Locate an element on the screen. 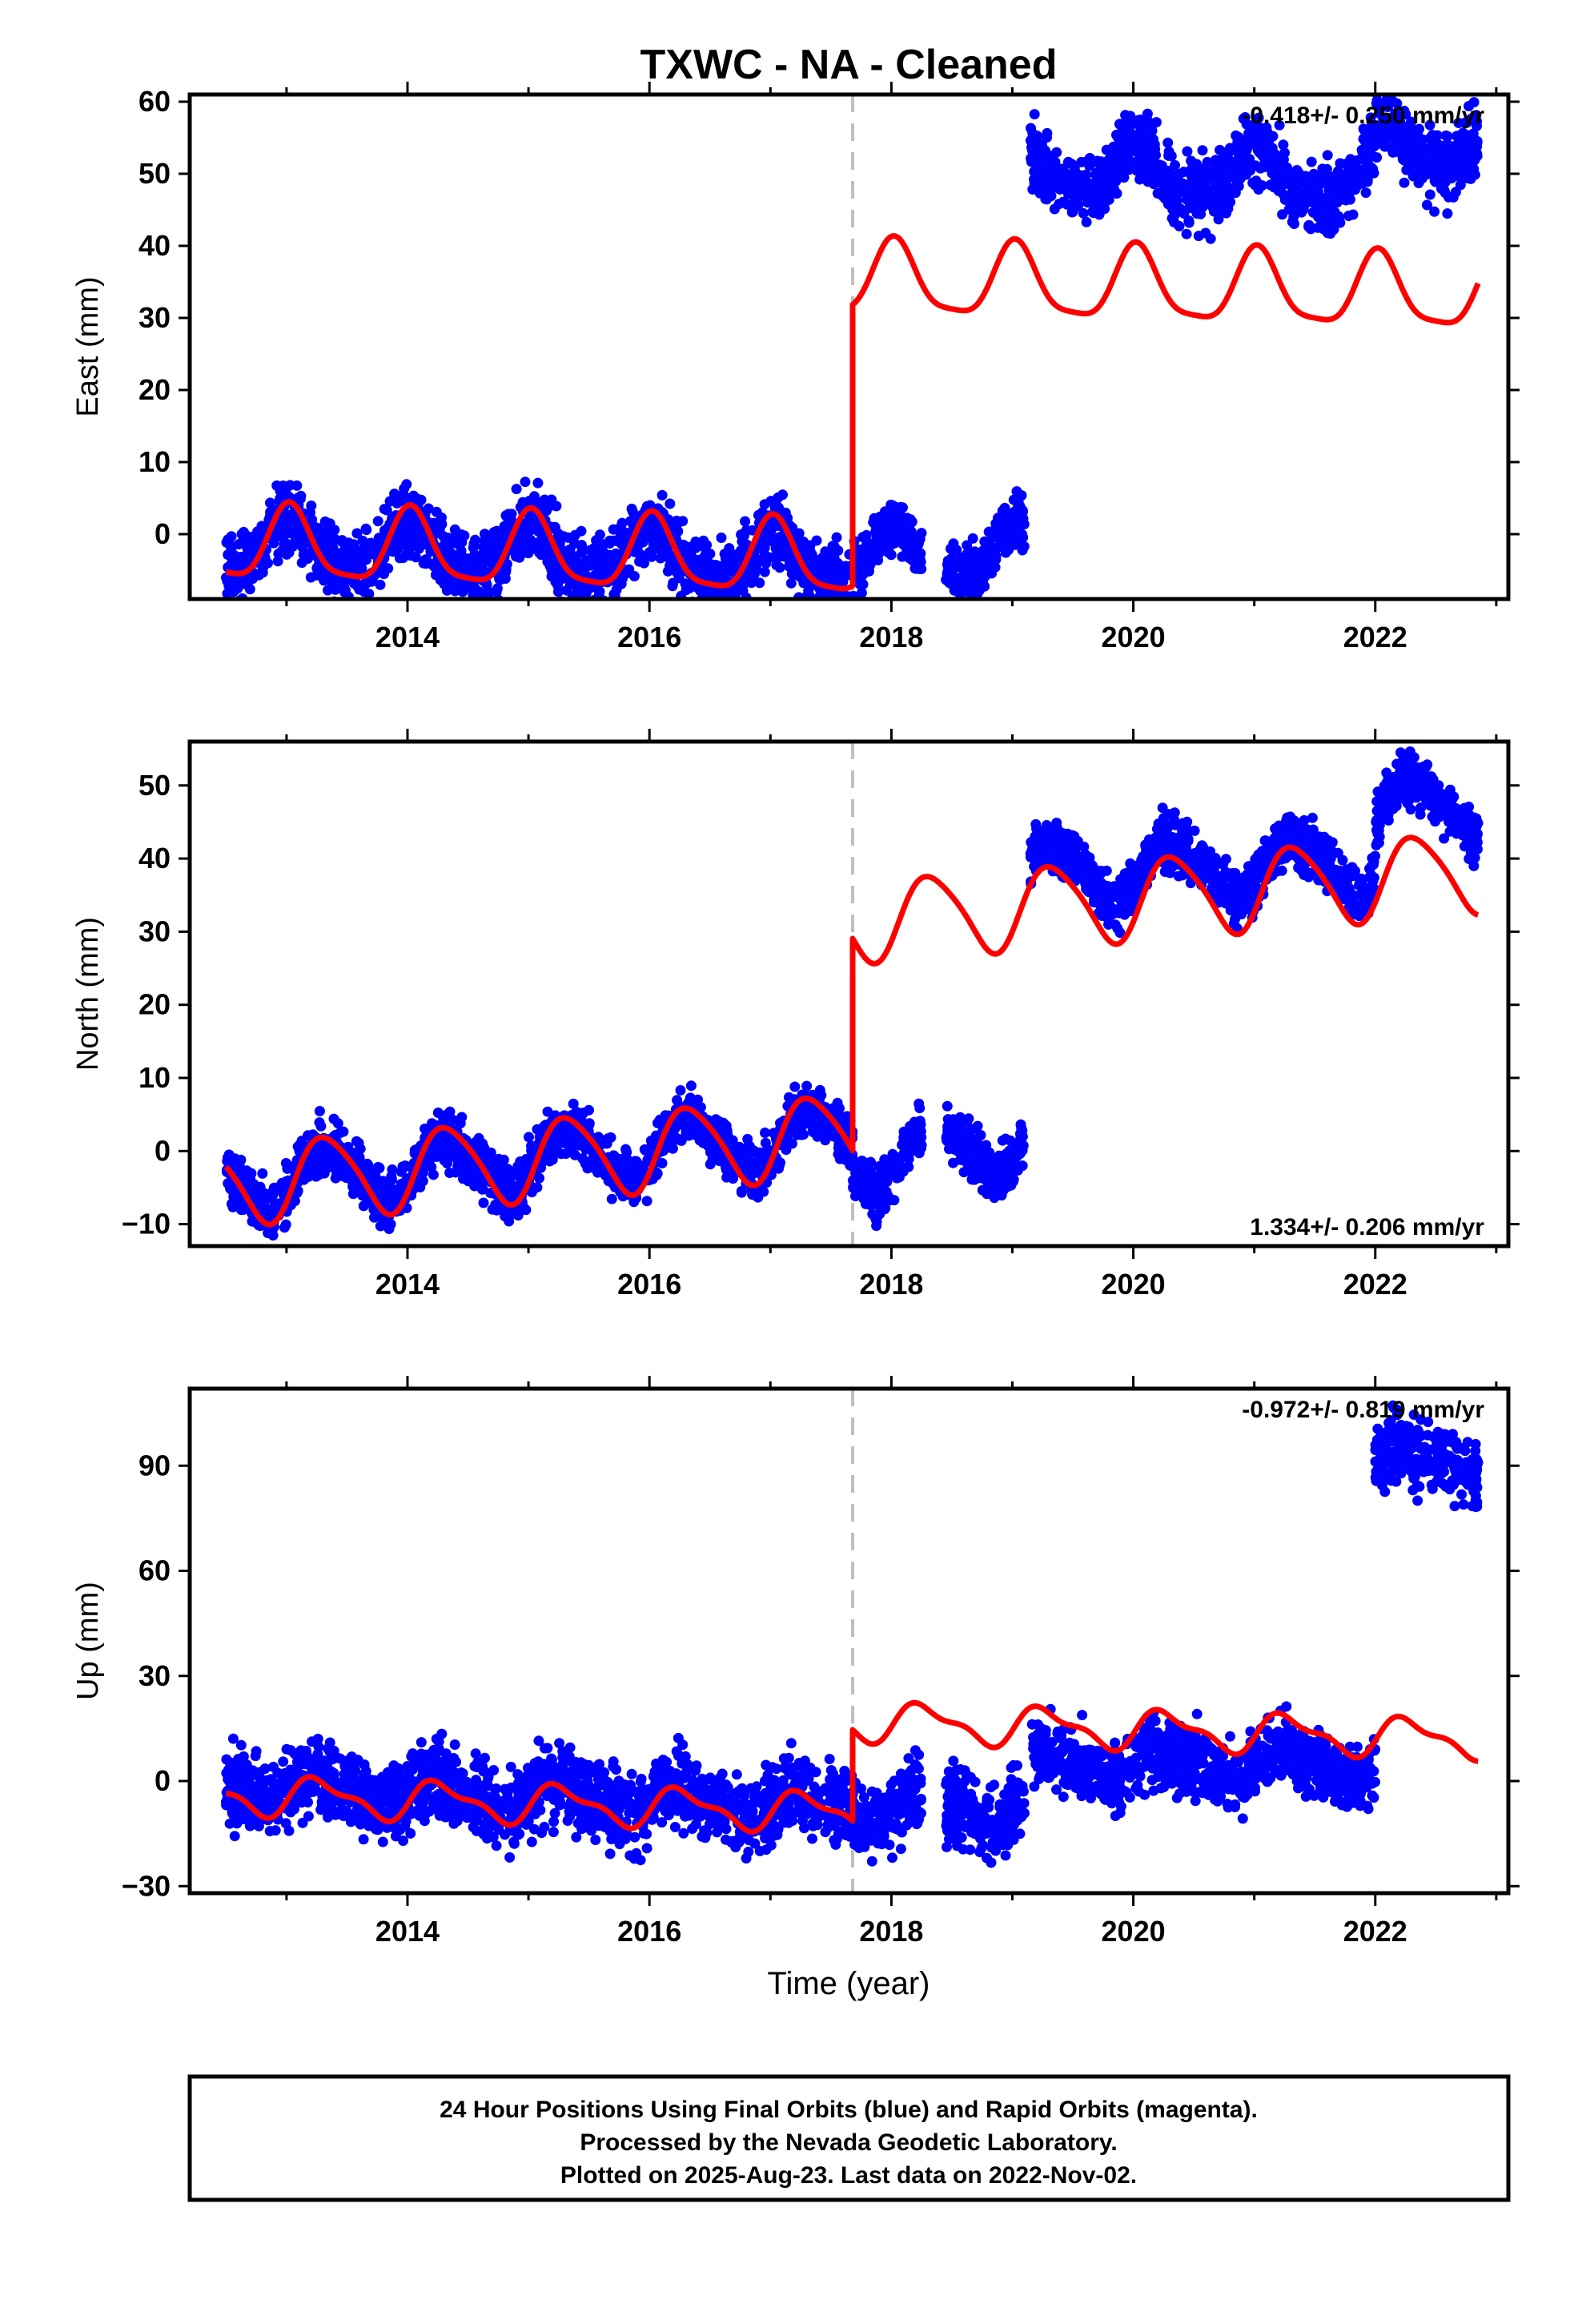 Image resolution: width=1582 pixels, height=2324 pixels. chart-title: TXWC - NA - Cleaned is located at coordinates (849, 65).